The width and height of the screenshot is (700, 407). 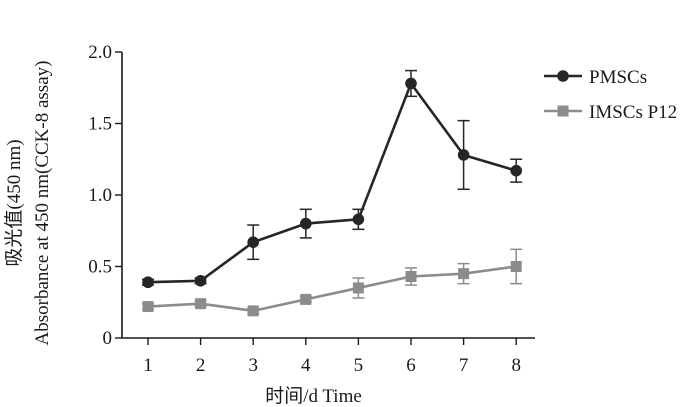 I want to click on legend-item: IMSCs P12, so click(x=610, y=112).